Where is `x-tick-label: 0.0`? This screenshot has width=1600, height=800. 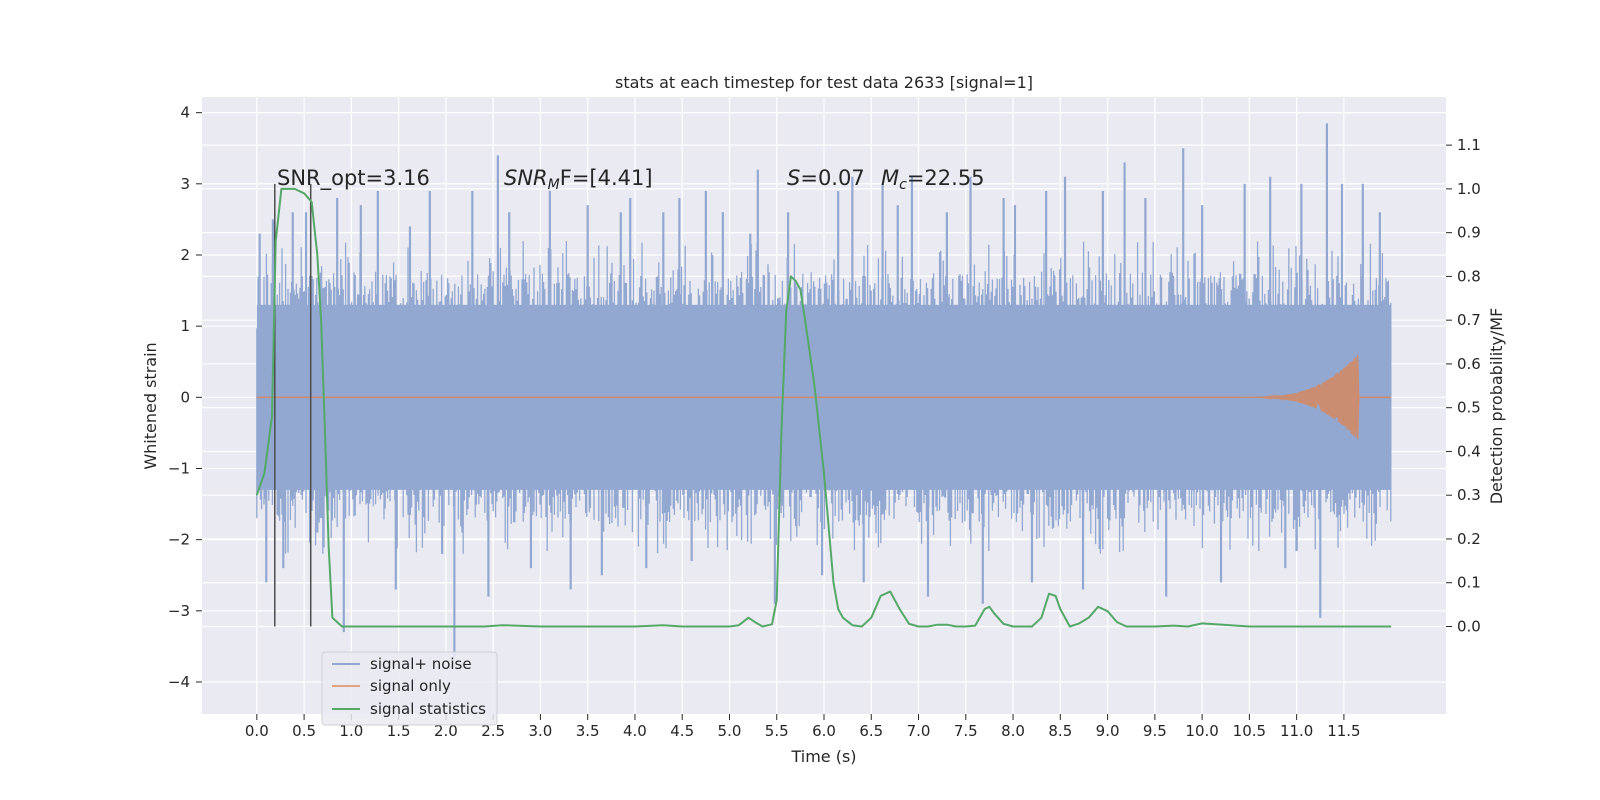 x-tick-label: 0.0 is located at coordinates (257, 731).